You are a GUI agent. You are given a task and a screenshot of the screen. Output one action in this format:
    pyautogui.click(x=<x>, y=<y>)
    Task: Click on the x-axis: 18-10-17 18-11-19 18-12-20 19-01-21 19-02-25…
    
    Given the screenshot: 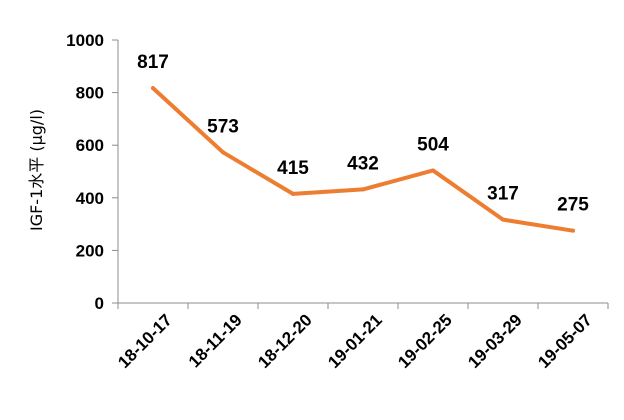 What is the action you would take?
    pyautogui.click(x=361, y=337)
    